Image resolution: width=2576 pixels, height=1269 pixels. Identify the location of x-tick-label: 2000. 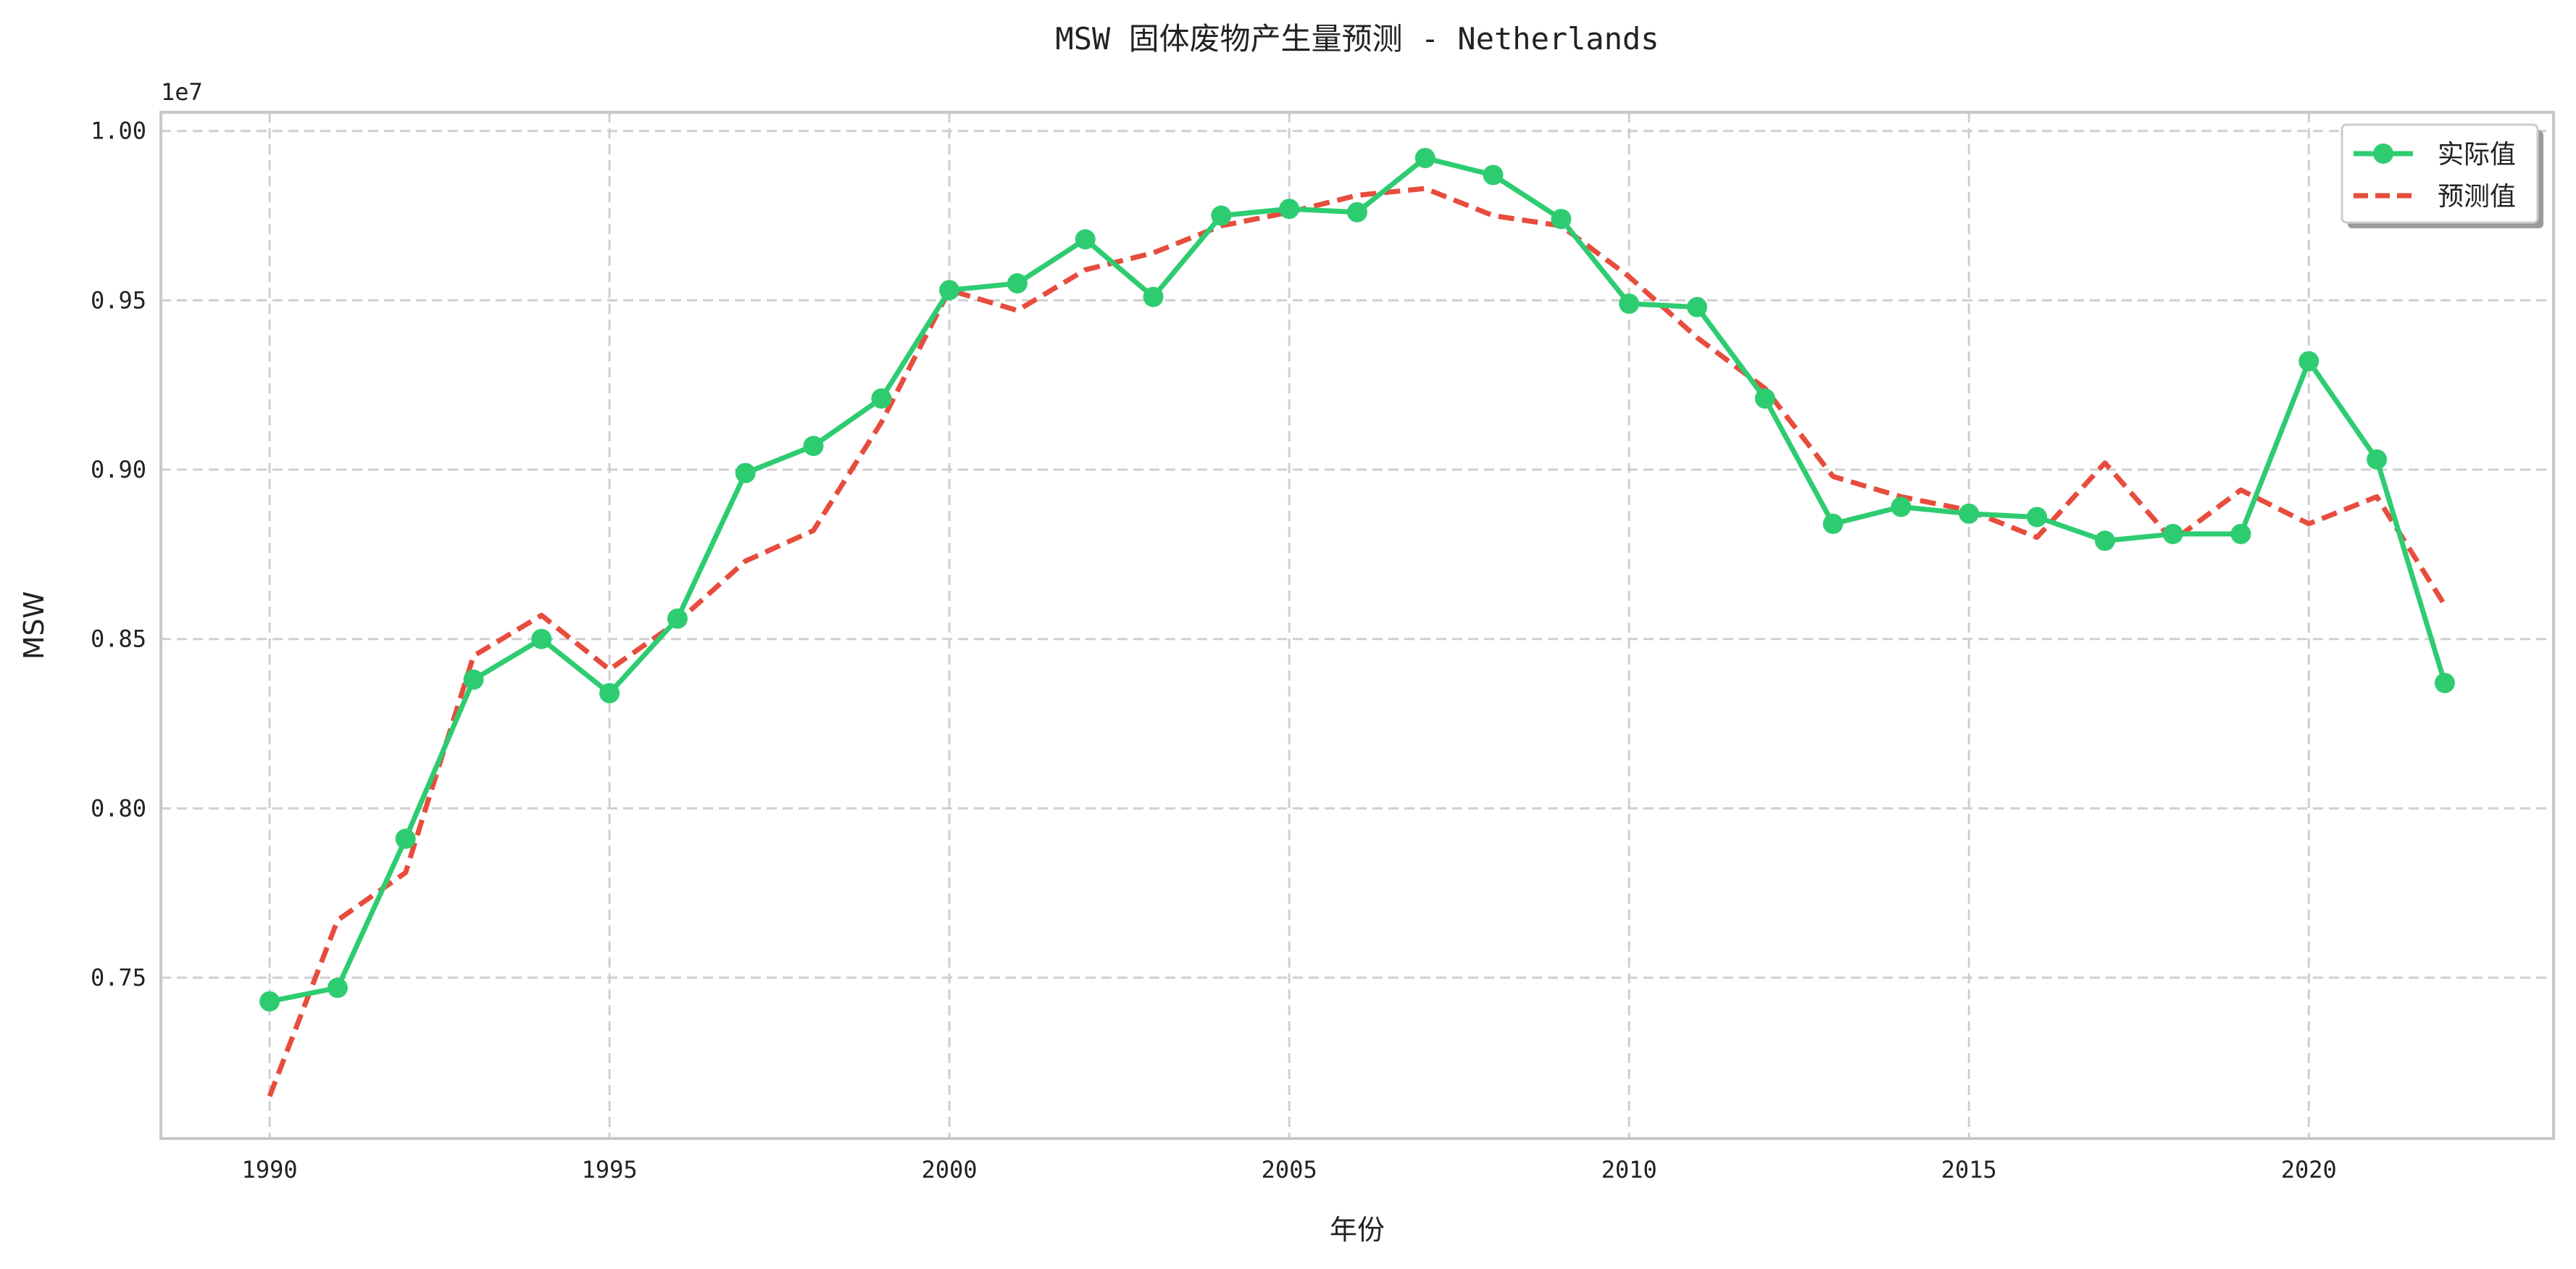
(950, 1169).